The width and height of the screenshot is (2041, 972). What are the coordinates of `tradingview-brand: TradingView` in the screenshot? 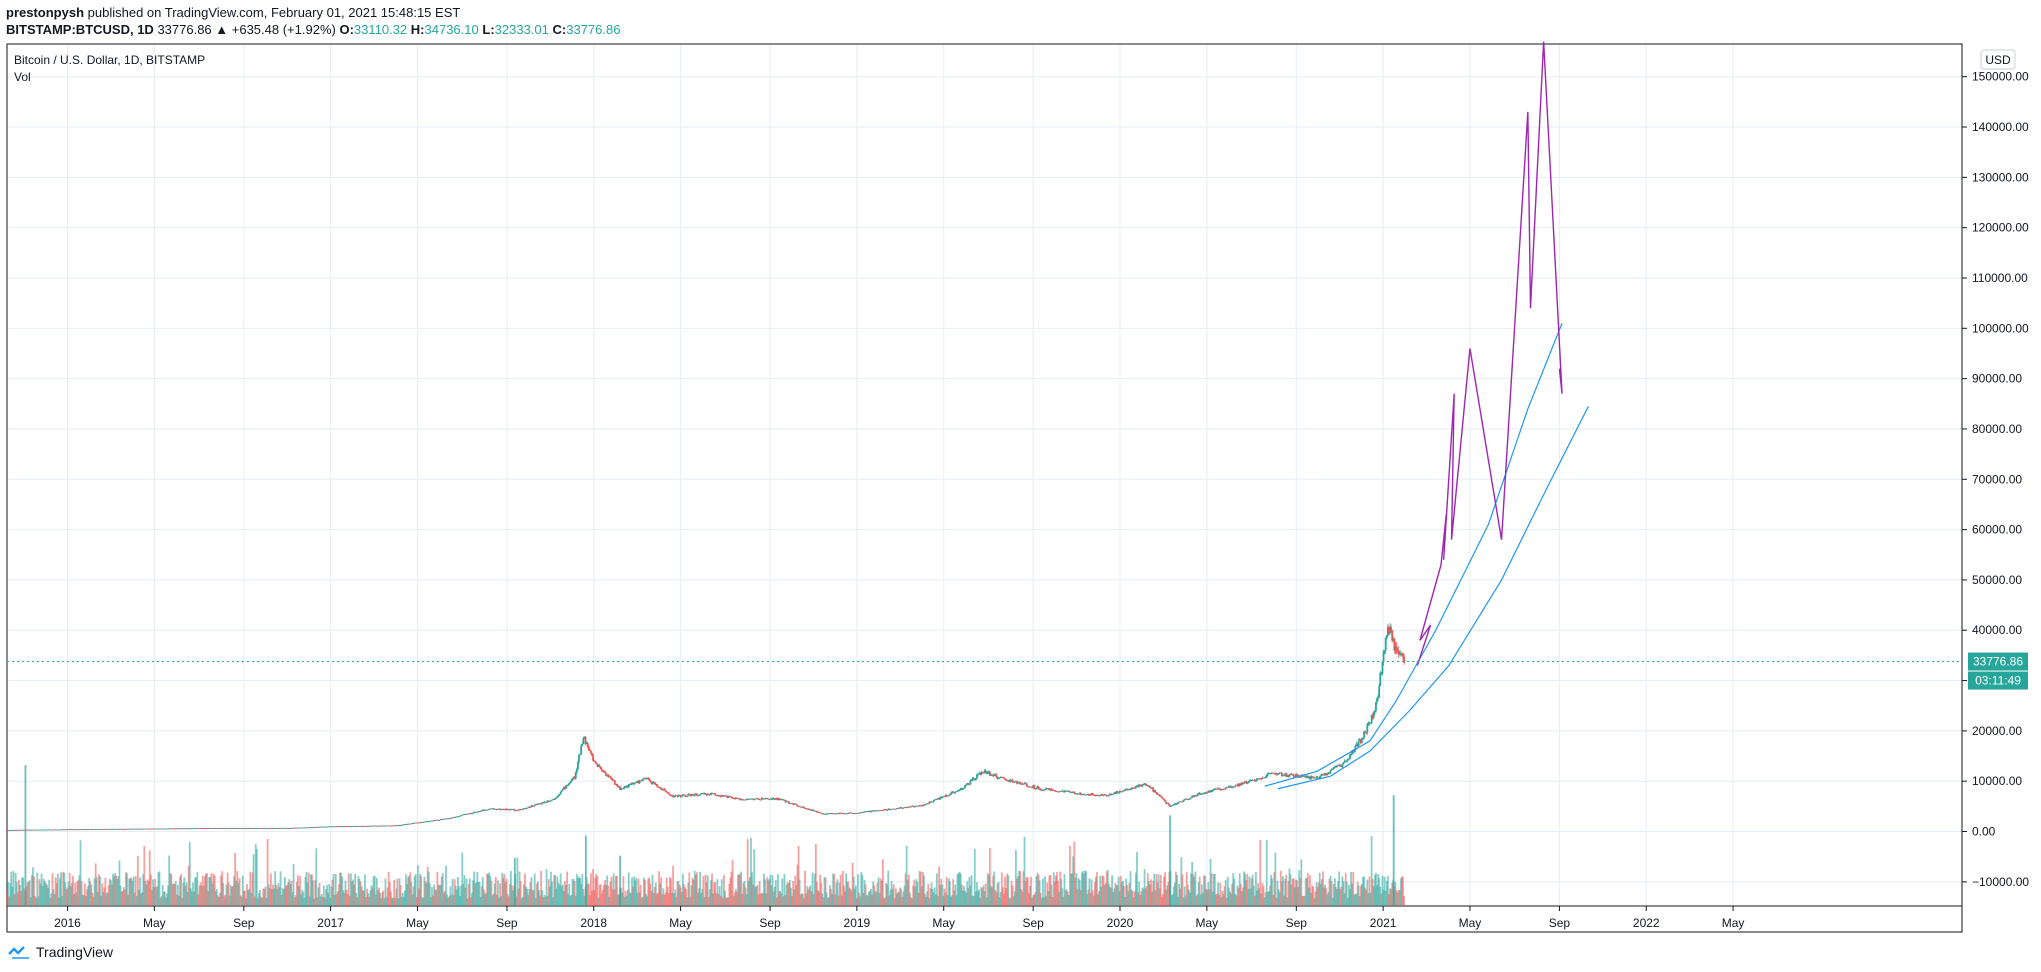 It's located at (60, 952).